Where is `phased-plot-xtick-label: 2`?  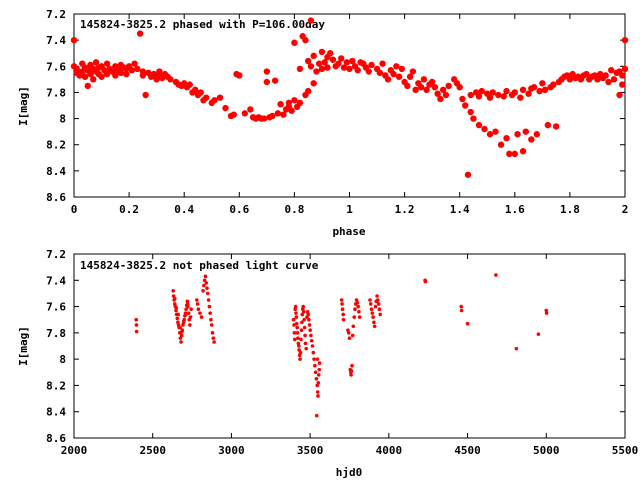
phased-plot-xtick-label: 2 is located at coordinates (625, 209).